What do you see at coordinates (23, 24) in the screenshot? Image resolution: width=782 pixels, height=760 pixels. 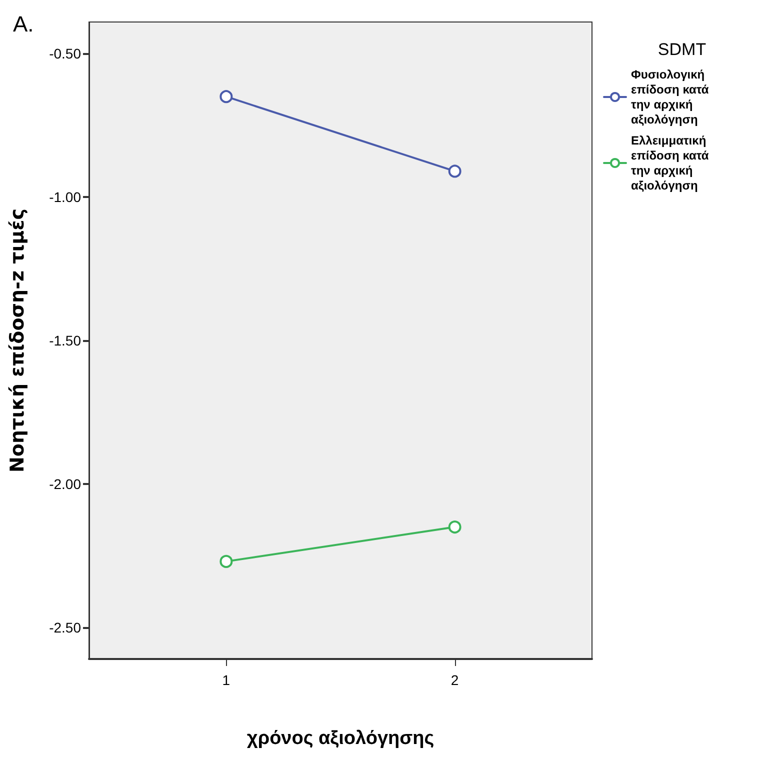 I see `chart-title: A.` at bounding box center [23, 24].